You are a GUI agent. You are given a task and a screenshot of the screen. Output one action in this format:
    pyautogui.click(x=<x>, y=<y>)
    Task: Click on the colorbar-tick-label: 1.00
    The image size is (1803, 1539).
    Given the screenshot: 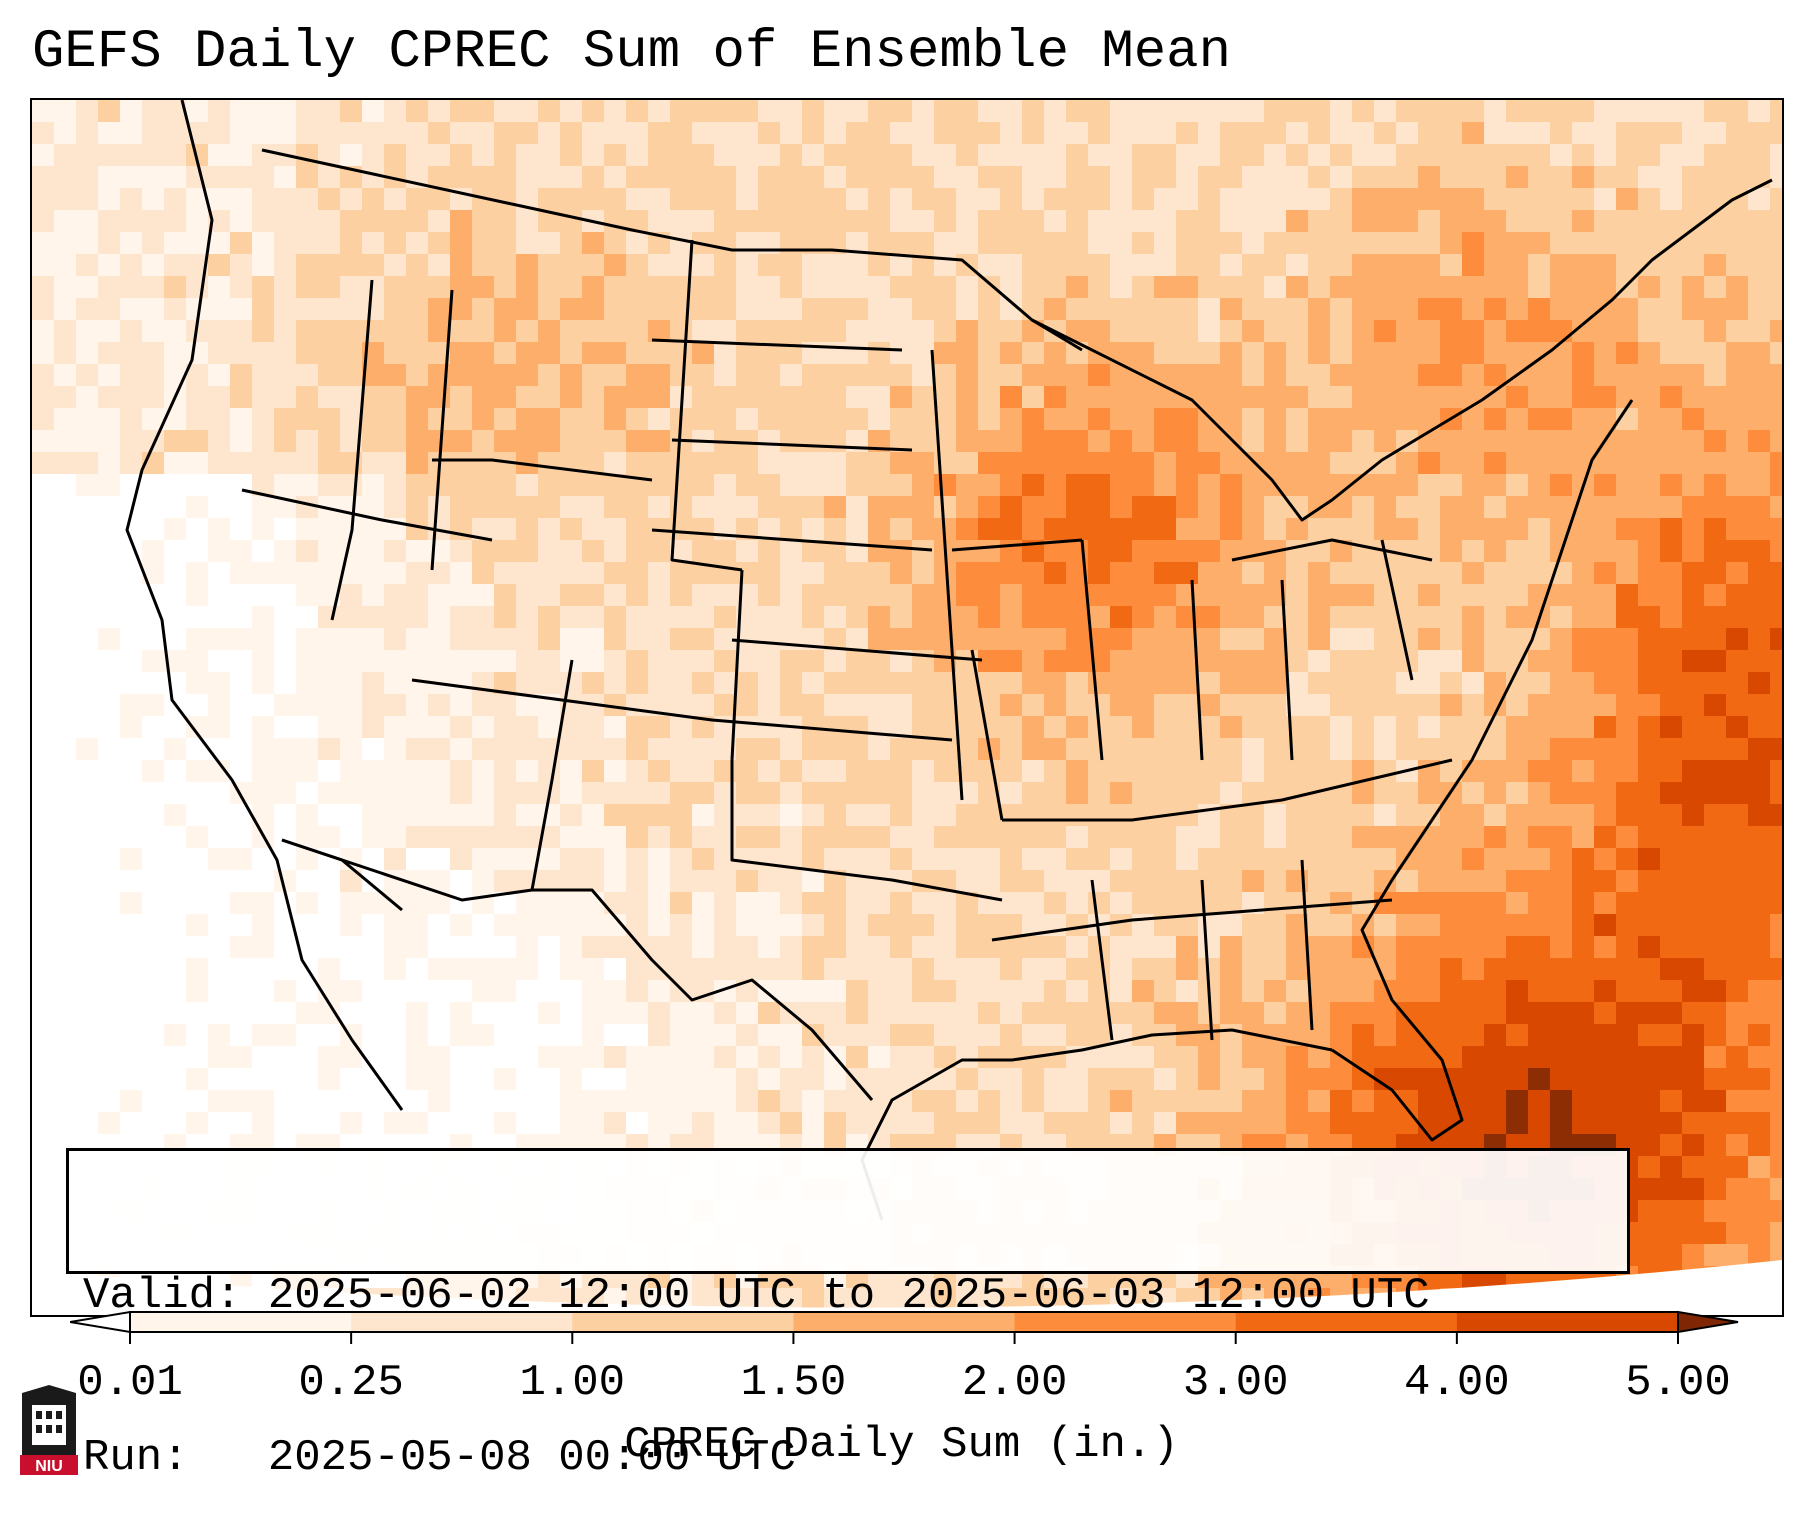 What is the action you would take?
    pyautogui.click(x=572, y=1383)
    